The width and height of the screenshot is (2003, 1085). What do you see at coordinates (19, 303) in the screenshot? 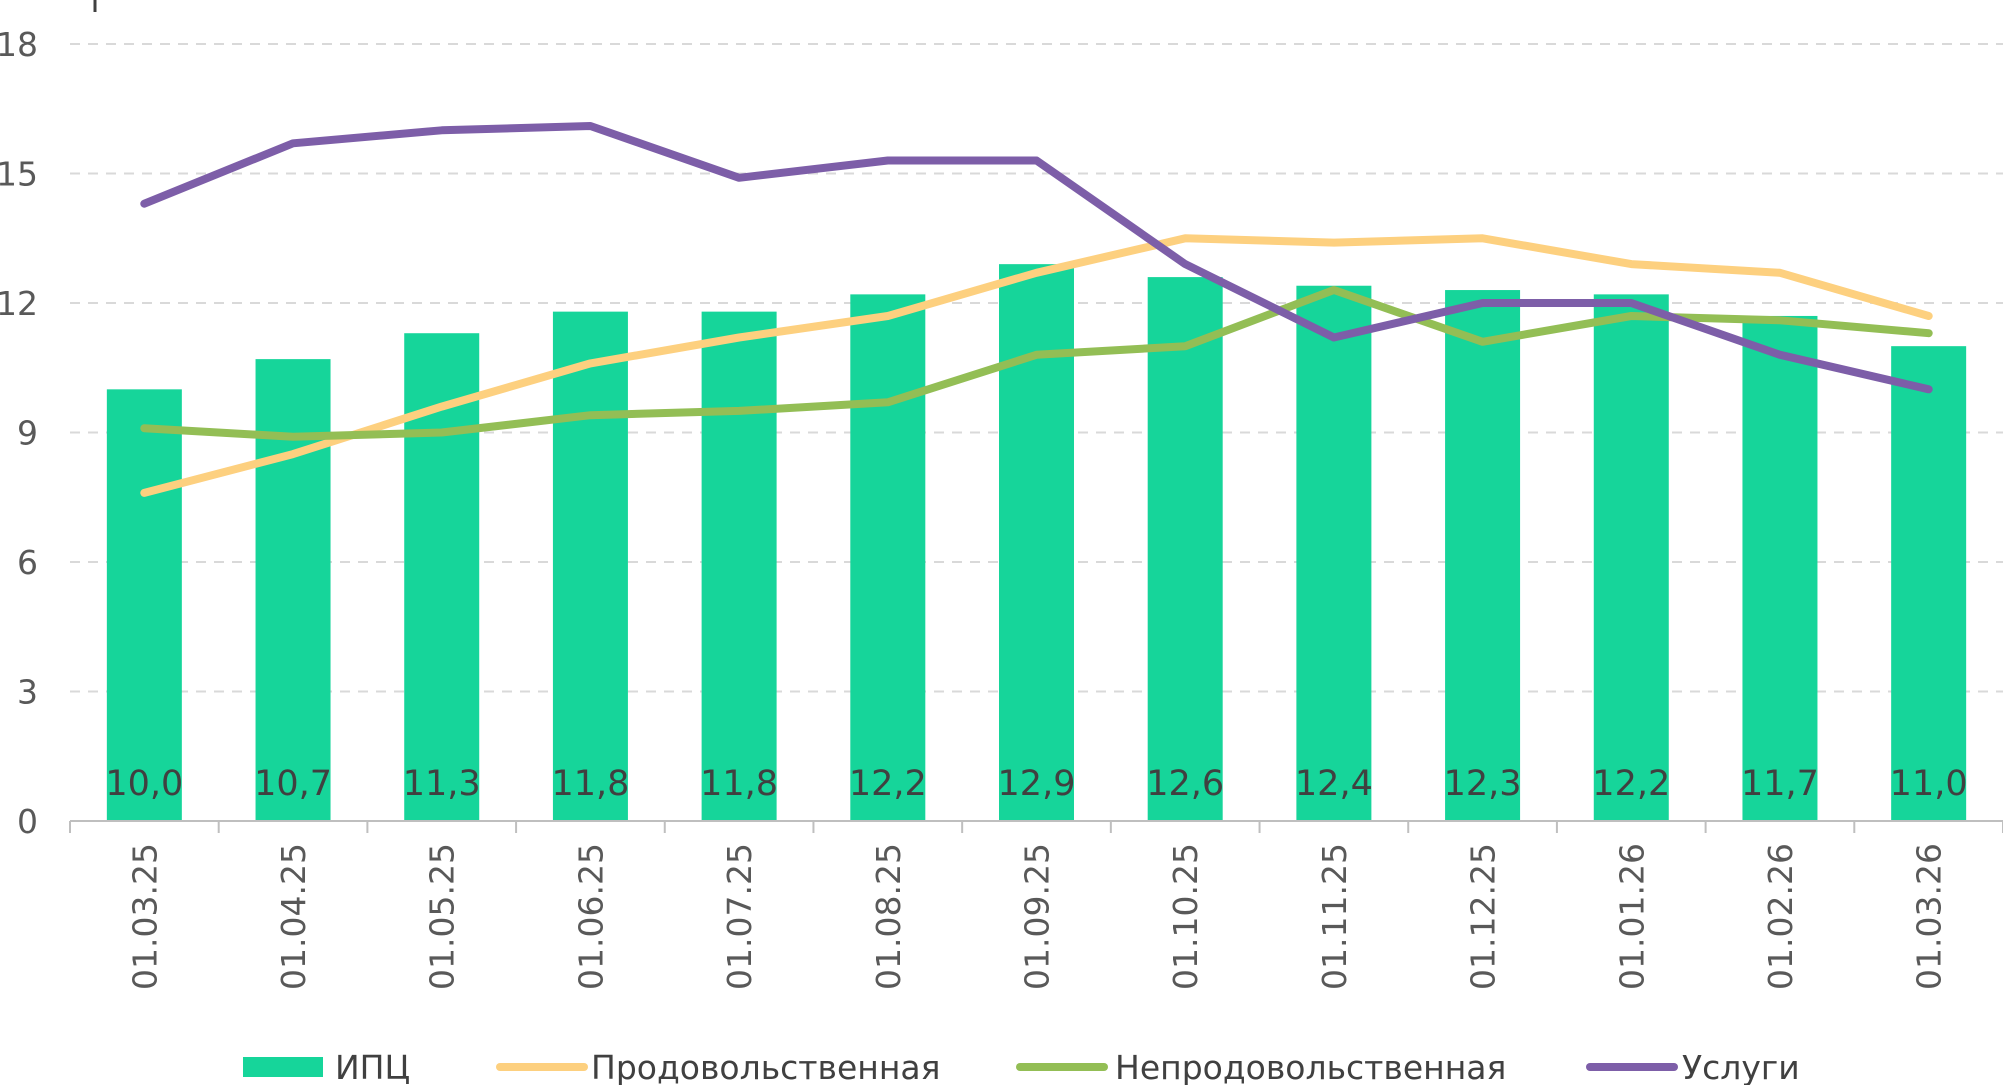
I see `y-tick-label-12: 12` at bounding box center [19, 303].